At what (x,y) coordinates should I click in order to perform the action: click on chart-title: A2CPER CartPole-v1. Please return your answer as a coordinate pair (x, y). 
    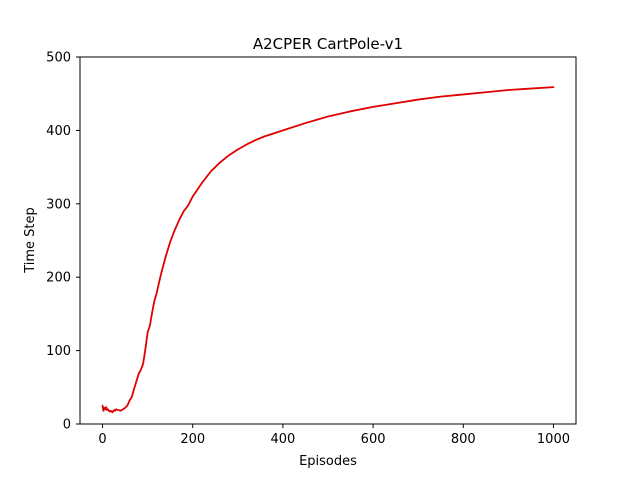
    Looking at the image, I should click on (328, 44).